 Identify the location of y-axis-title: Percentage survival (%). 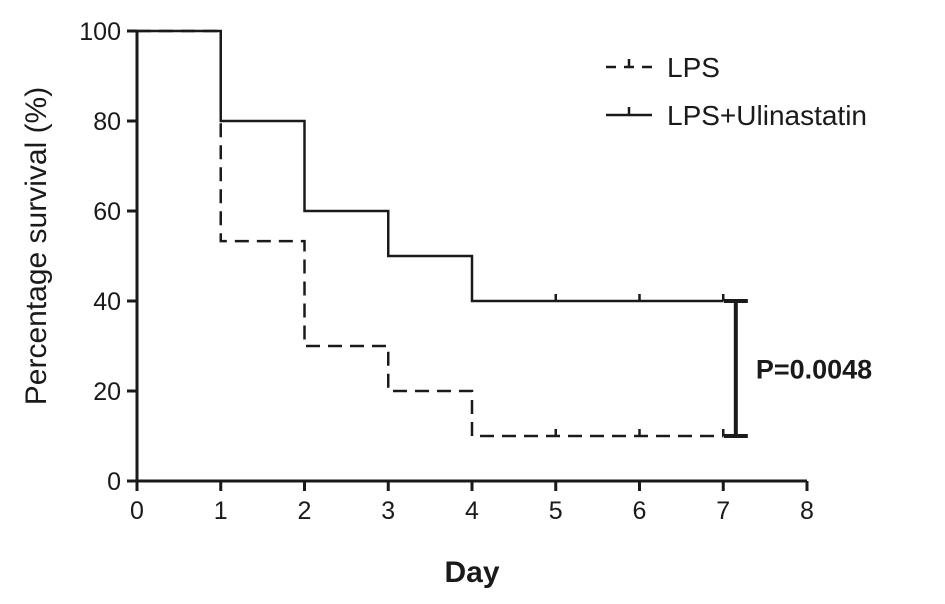
(36, 246).